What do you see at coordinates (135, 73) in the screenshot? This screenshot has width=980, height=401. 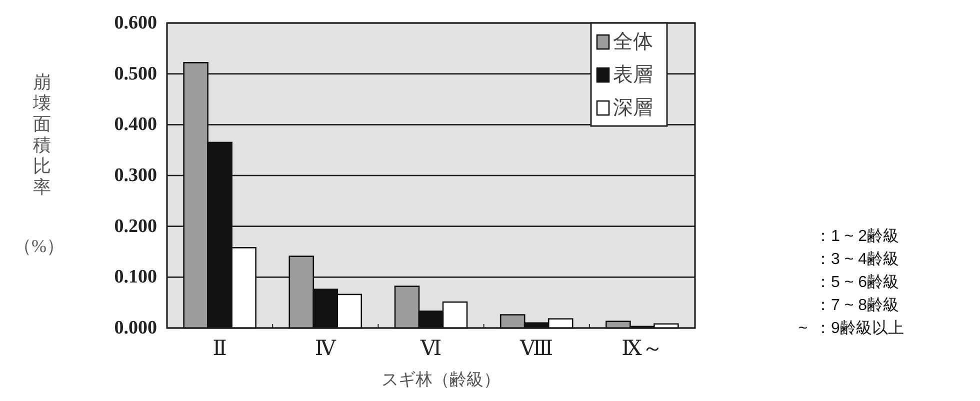 I see `y-tick-label: 0.500` at bounding box center [135, 73].